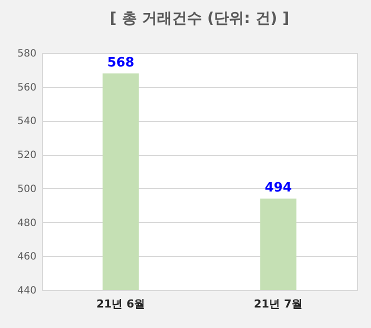 The width and height of the screenshot is (371, 328). Describe the element at coordinates (120, 62) in the screenshot. I see `data-label: 568` at that location.